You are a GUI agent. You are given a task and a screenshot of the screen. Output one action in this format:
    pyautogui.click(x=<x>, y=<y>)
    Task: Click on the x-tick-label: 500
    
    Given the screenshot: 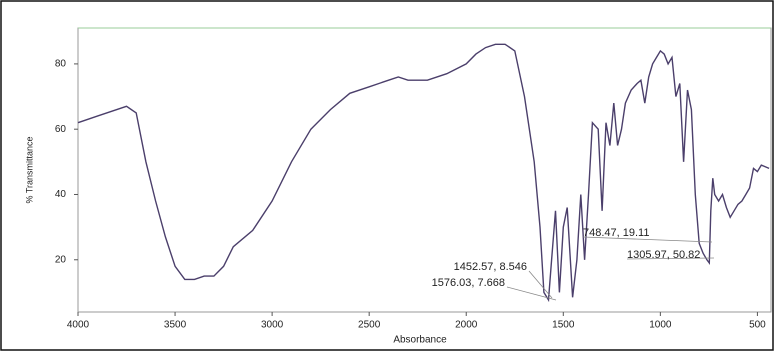 What is the action you would take?
    pyautogui.click(x=757, y=325)
    